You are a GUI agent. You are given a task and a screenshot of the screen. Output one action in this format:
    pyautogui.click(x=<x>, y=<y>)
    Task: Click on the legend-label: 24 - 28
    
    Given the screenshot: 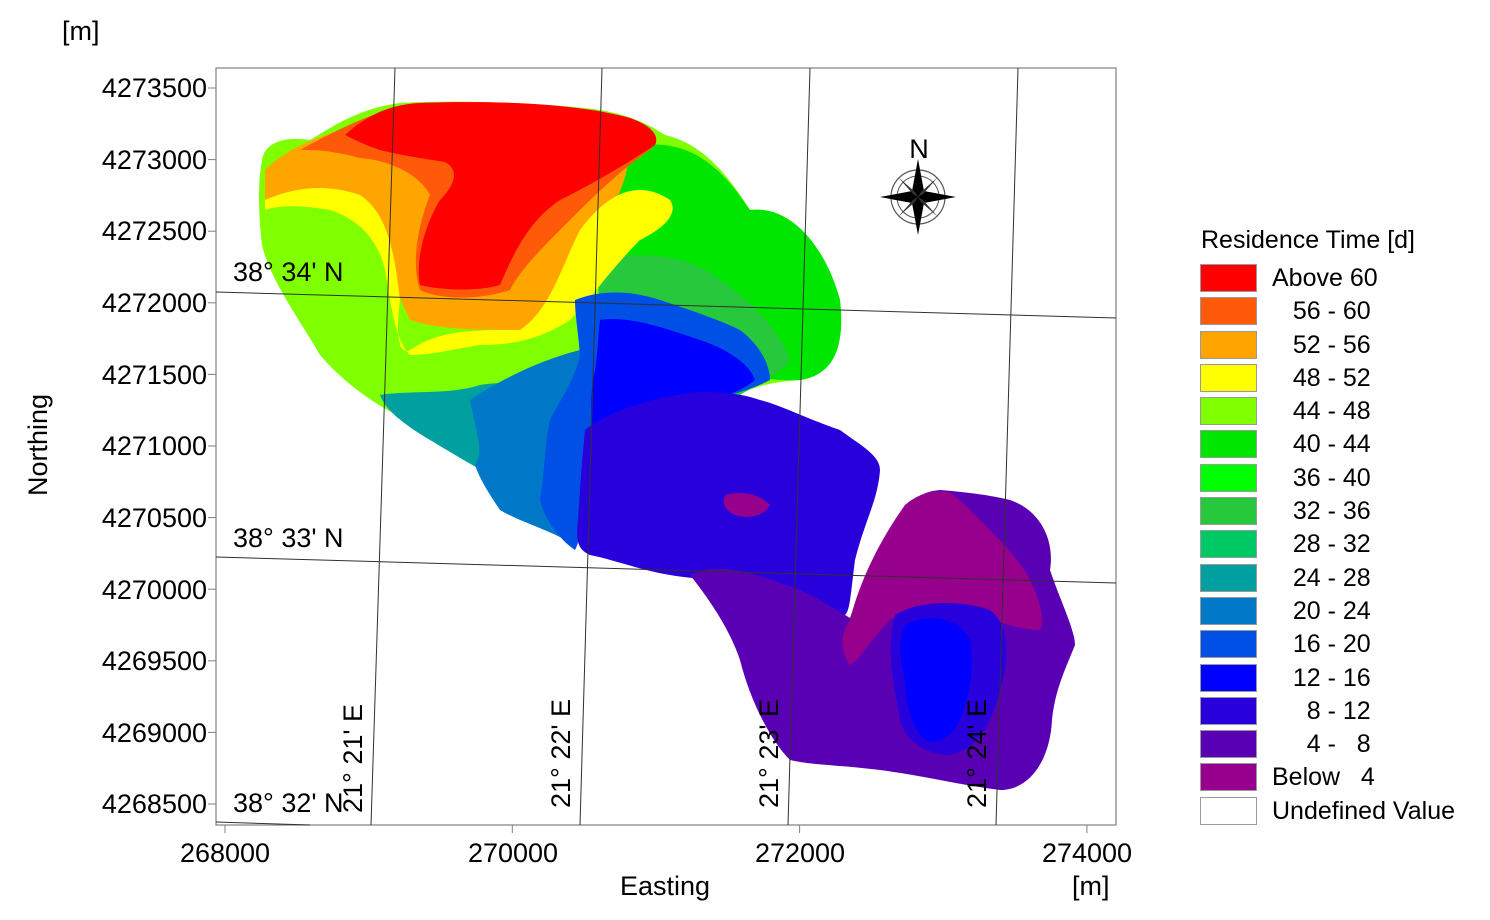 What is the action you would take?
    pyautogui.click(x=1321, y=577)
    